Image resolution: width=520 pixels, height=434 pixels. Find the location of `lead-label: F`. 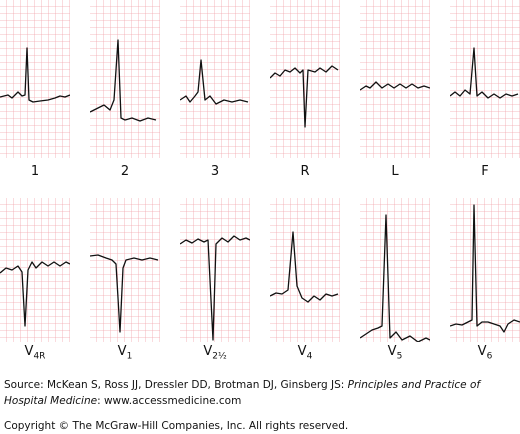

lead-label: F is located at coordinates (485, 171).